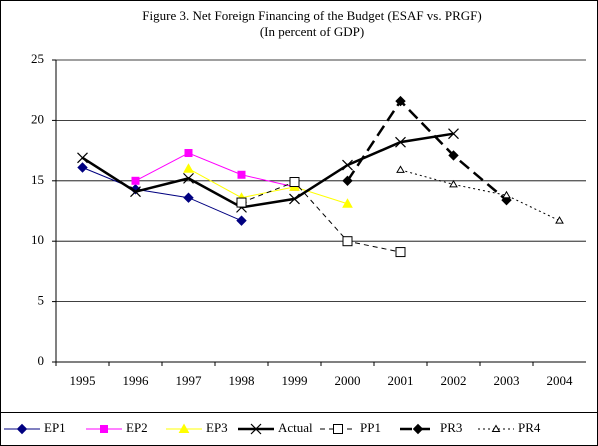  What do you see at coordinates (401, 380) in the screenshot?
I see `x-tick-label: 2001` at bounding box center [401, 380].